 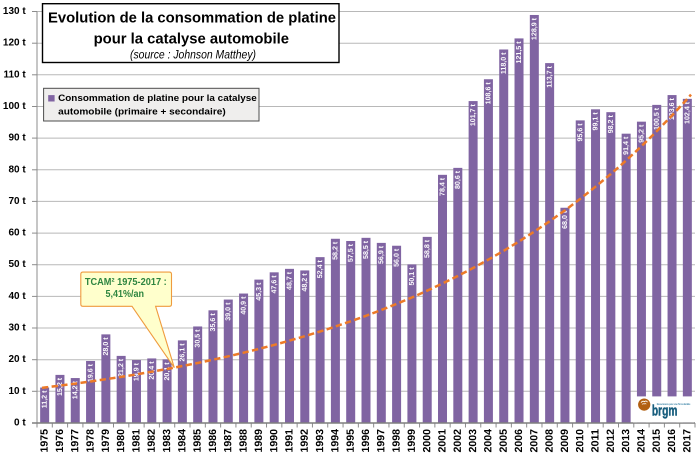 I want to click on svg-text: 98,2 t, so click(x=611, y=124).